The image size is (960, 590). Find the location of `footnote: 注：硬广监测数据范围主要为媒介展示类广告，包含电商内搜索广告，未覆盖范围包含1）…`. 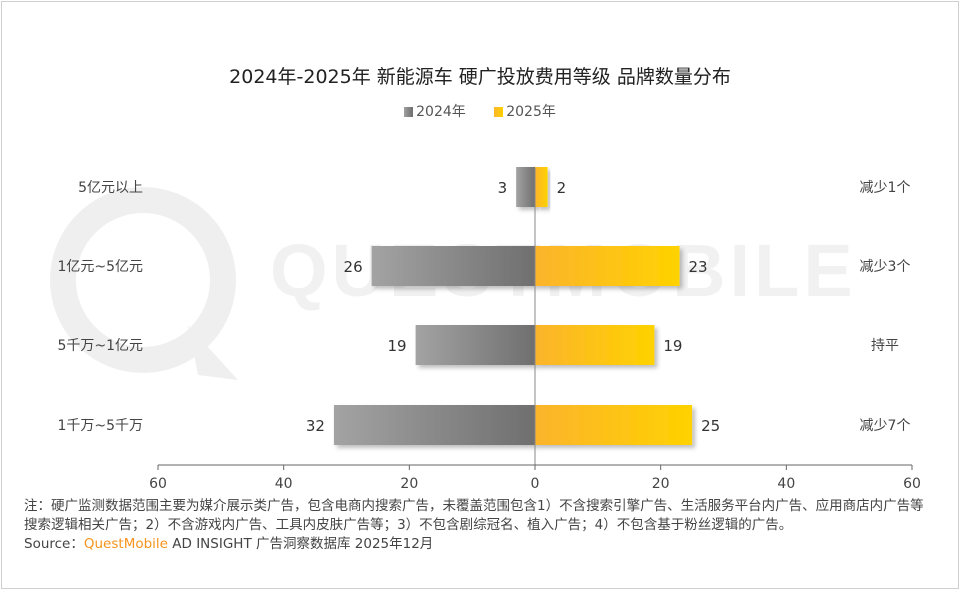

footnote: 注：硬广监测数据范围主要为媒介展示类广告，包含电商内搜索广告，未覆盖范围包含1）… is located at coordinates (474, 525).